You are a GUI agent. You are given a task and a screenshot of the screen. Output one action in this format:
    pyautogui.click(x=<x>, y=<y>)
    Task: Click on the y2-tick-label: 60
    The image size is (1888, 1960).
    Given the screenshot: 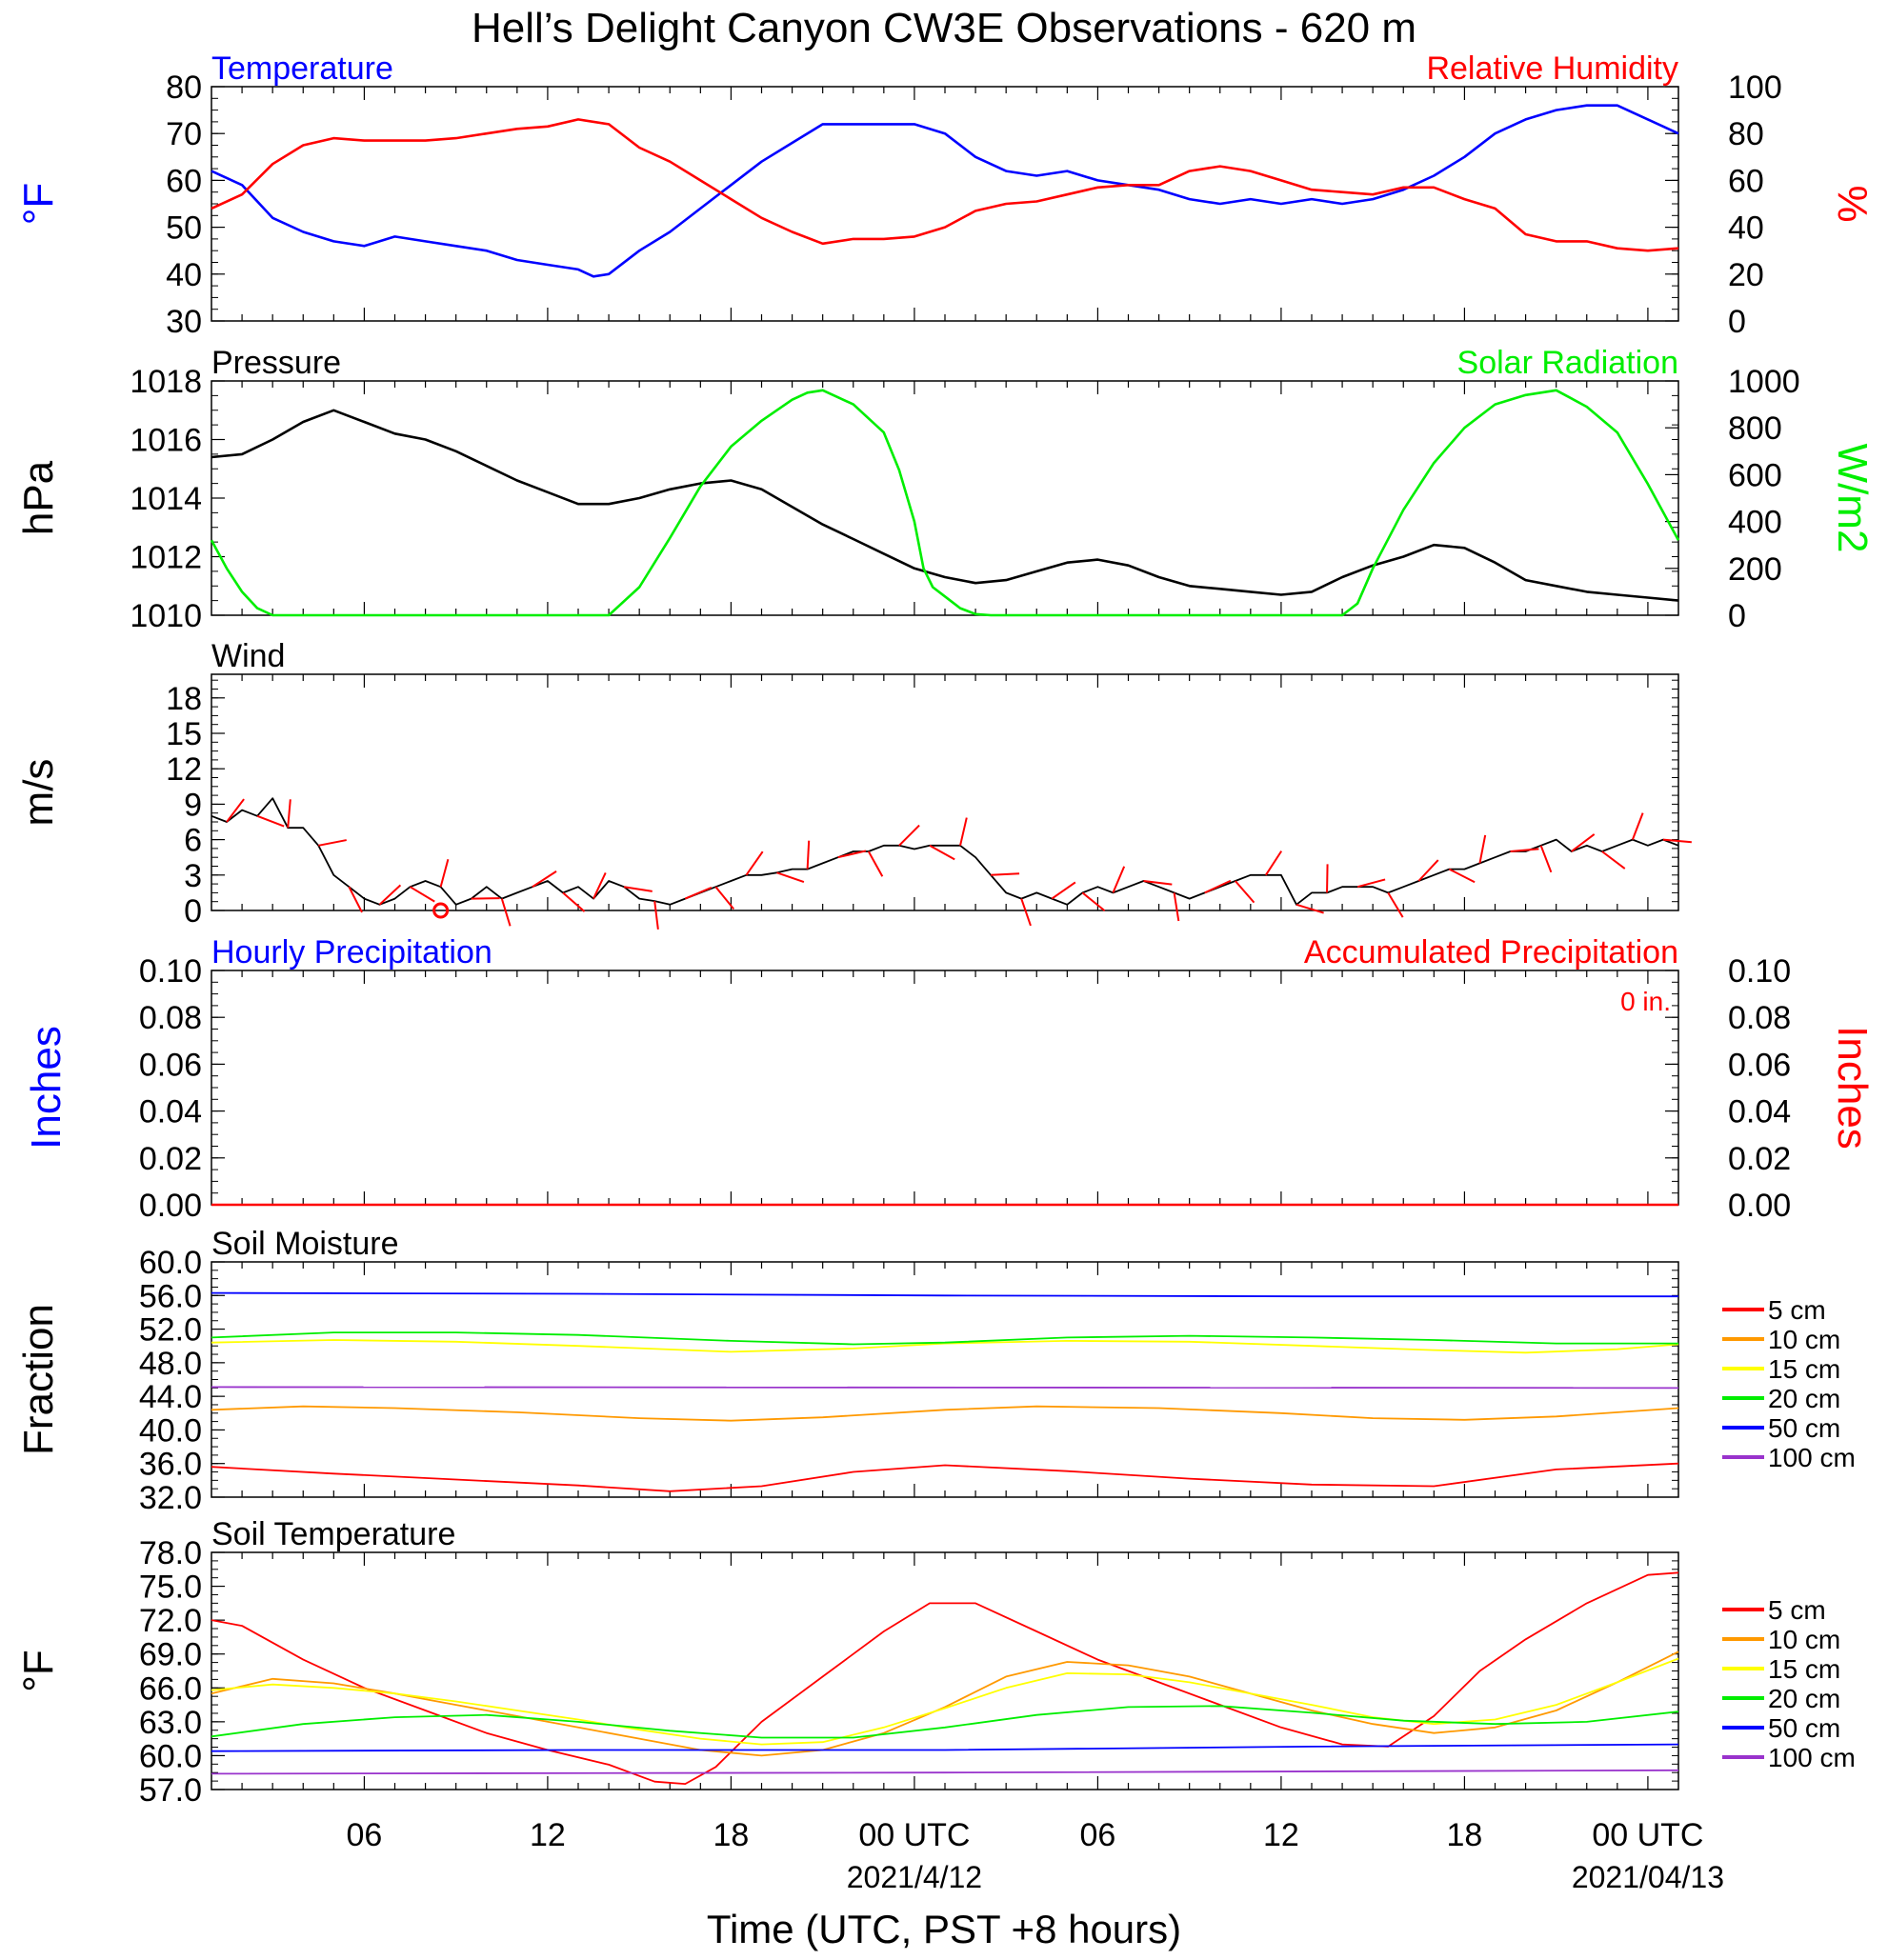 What is the action you would take?
    pyautogui.click(x=1746, y=181)
    